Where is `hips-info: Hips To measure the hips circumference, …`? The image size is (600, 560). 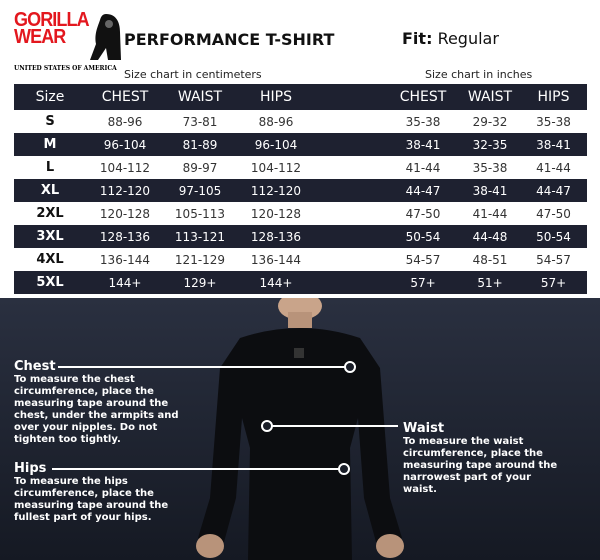 hips-info: Hips To measure the hips circumference, … is located at coordinates (94, 492).